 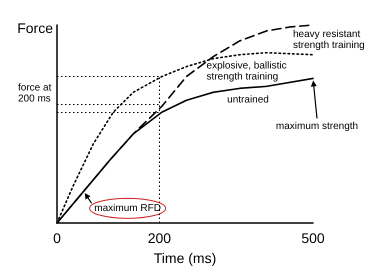 What do you see at coordinates (185, 258) in the screenshot?
I see `x-axis-title: Time (ms)` at bounding box center [185, 258].